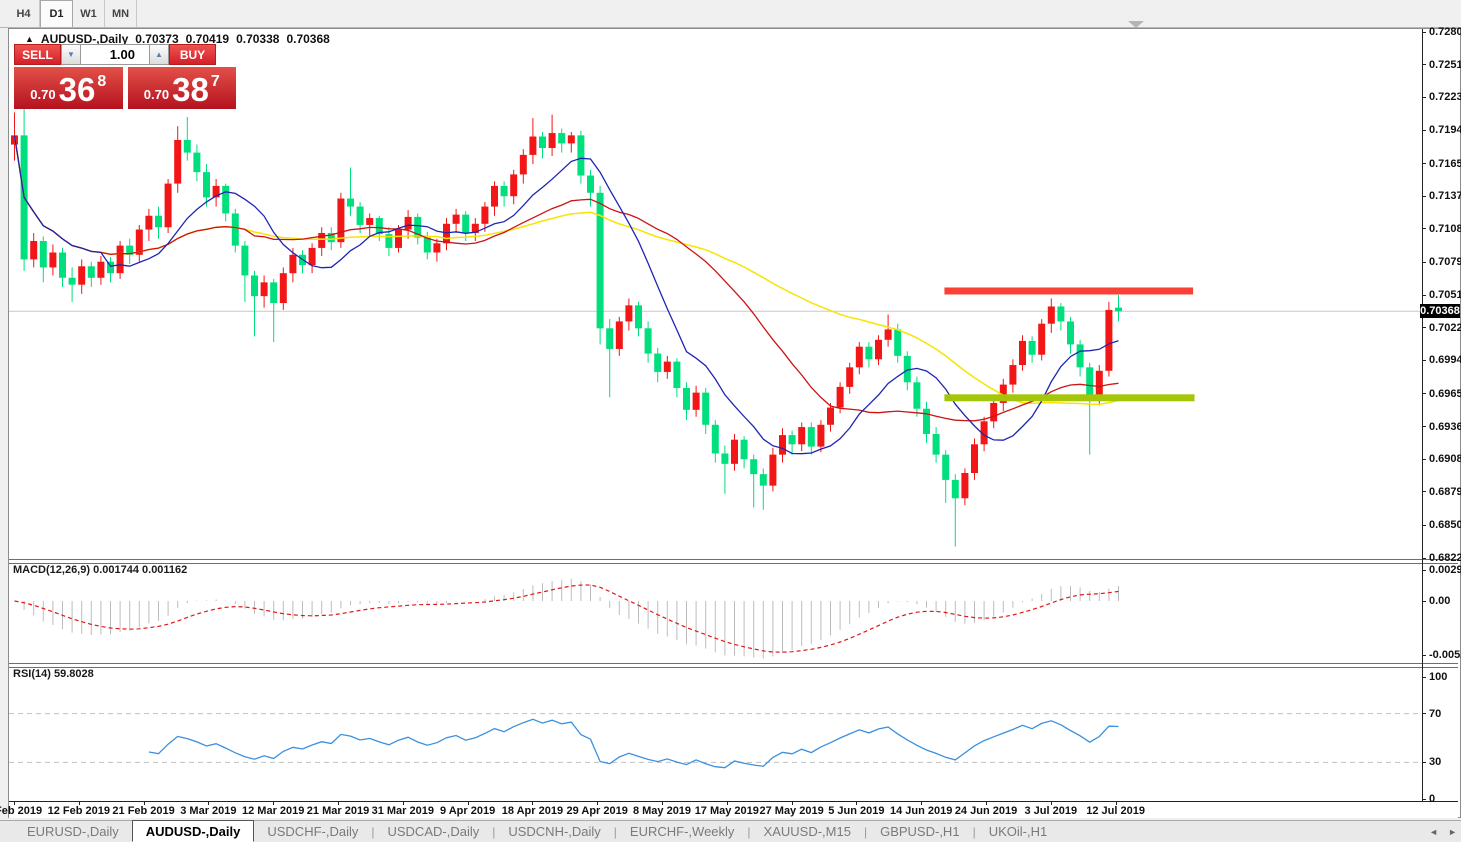  I want to click on chart-tab-audusd-daily: AUDUSD-,Daily, so click(193, 831).